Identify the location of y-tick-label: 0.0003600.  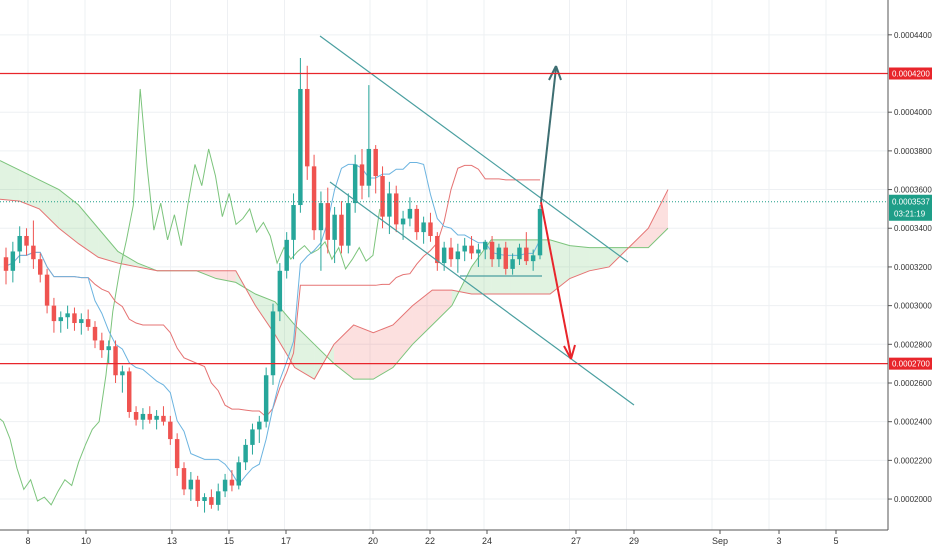
(913, 190).